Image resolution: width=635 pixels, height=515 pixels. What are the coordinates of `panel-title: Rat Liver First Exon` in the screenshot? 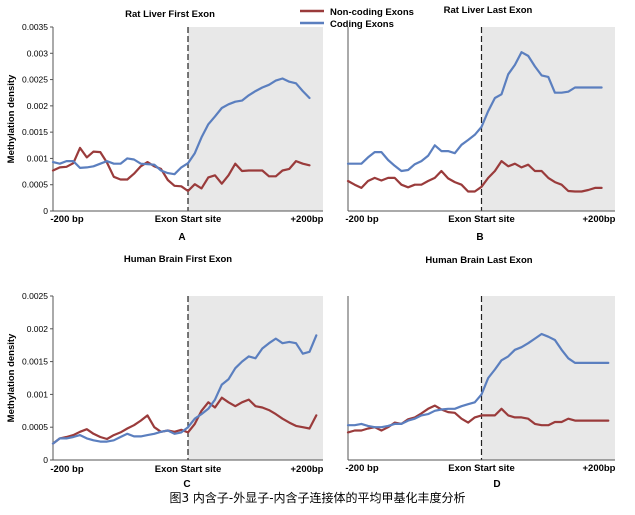 It's located at (170, 14).